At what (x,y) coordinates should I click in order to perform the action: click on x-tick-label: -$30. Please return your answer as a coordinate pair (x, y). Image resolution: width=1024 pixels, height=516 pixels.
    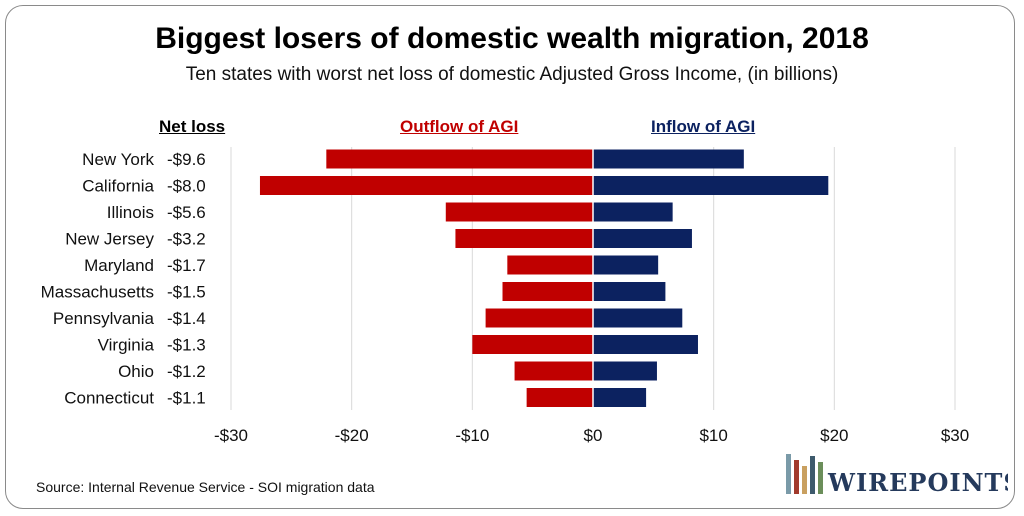
    Looking at the image, I should click on (231, 435).